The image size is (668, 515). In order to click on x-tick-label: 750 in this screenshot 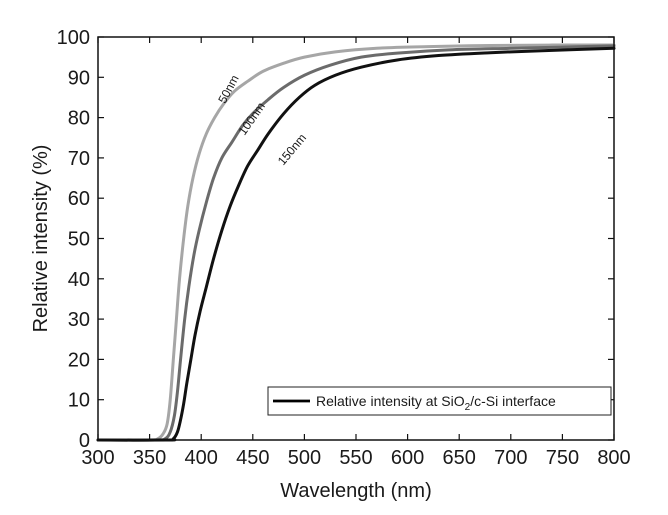, I will do `click(562, 458)`.